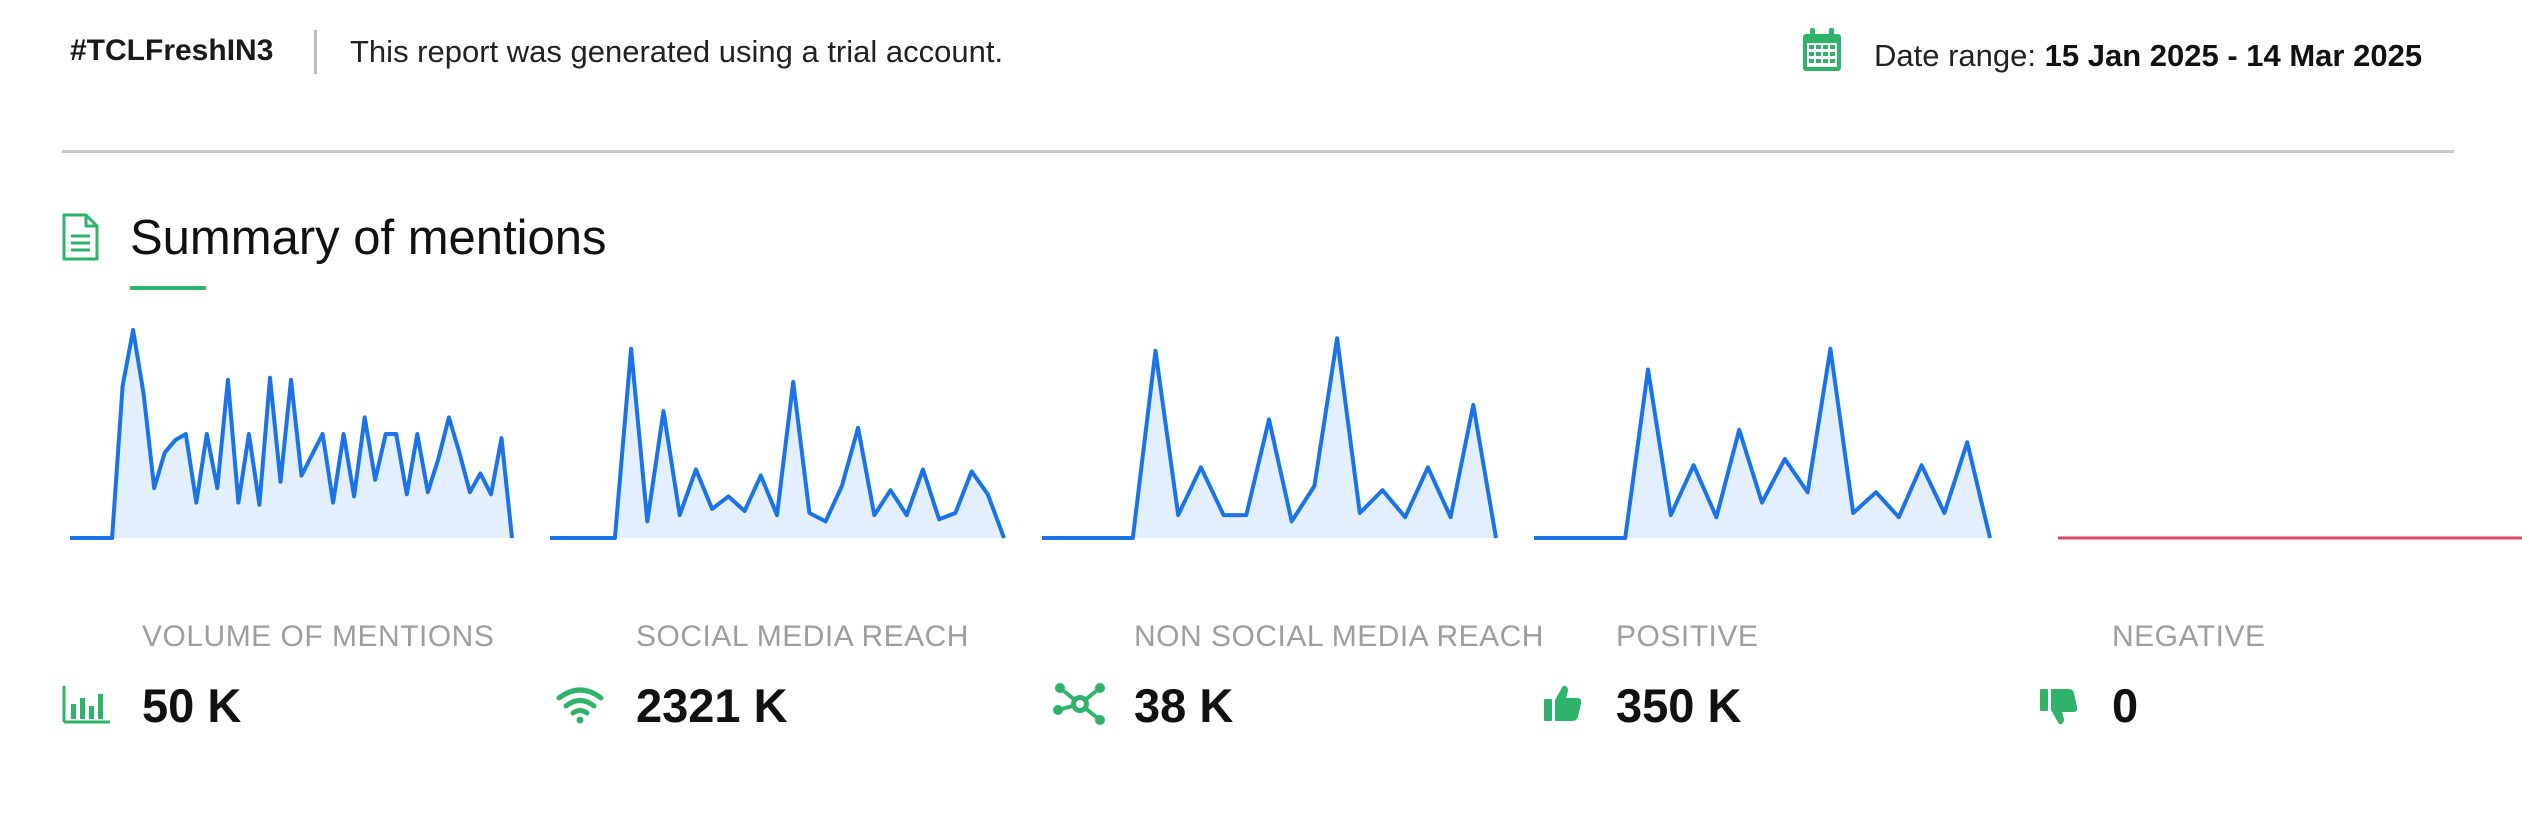  I want to click on calendar-icon, so click(1822, 52).